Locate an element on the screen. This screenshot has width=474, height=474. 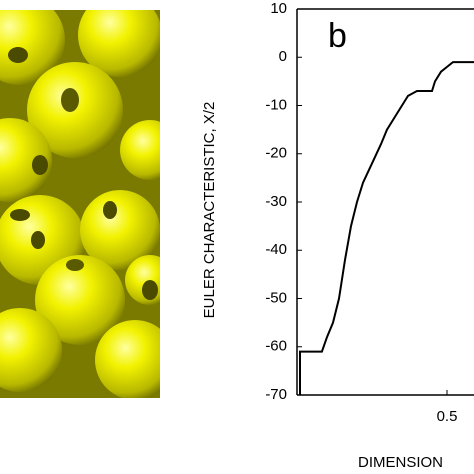
y-tick-label: -10 is located at coordinates (276, 104).